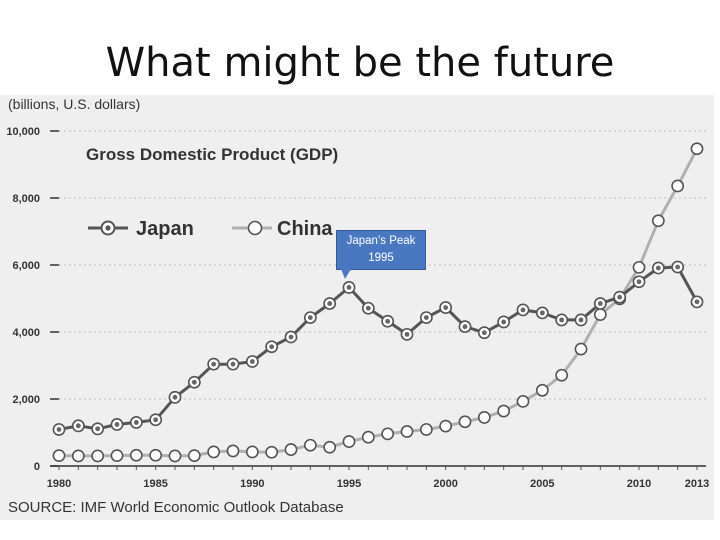 The height and width of the screenshot is (540, 720). I want to click on callout-pointer, so click(346, 274).